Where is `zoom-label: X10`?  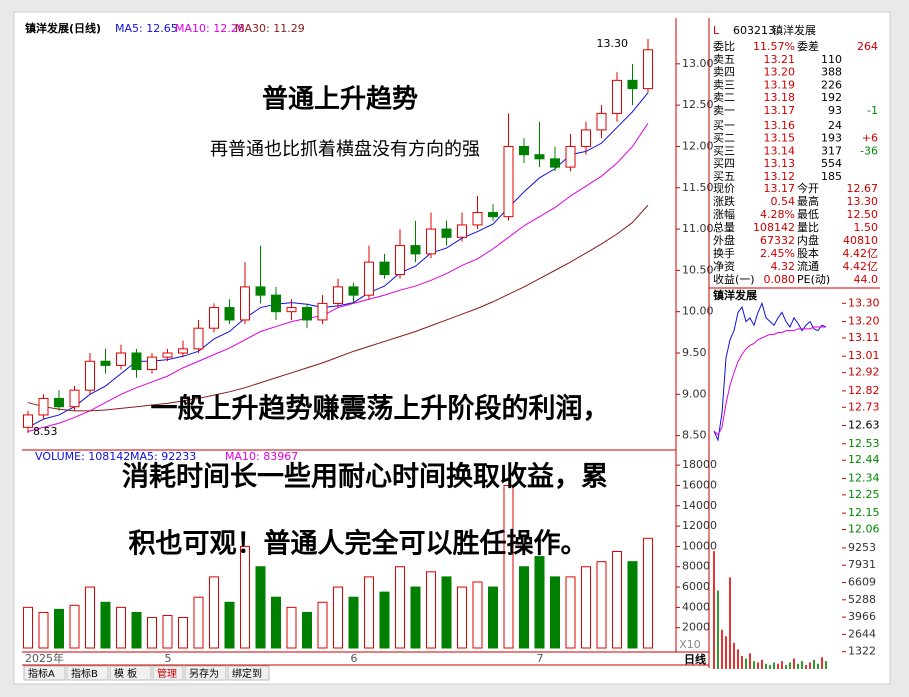
zoom-label: X10 is located at coordinates (690, 644).